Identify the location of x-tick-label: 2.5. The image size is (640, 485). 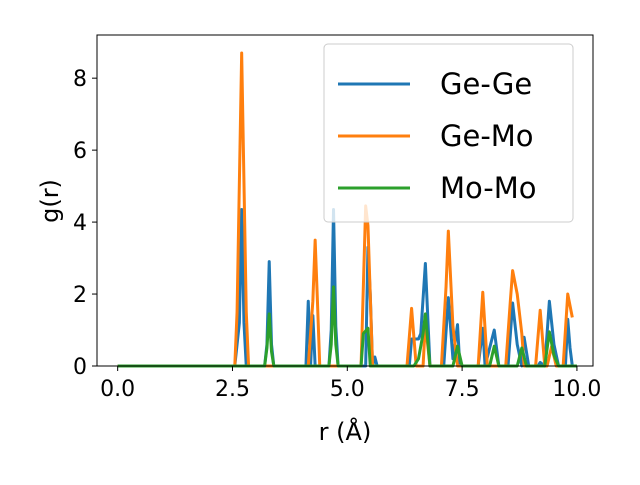
(232, 389).